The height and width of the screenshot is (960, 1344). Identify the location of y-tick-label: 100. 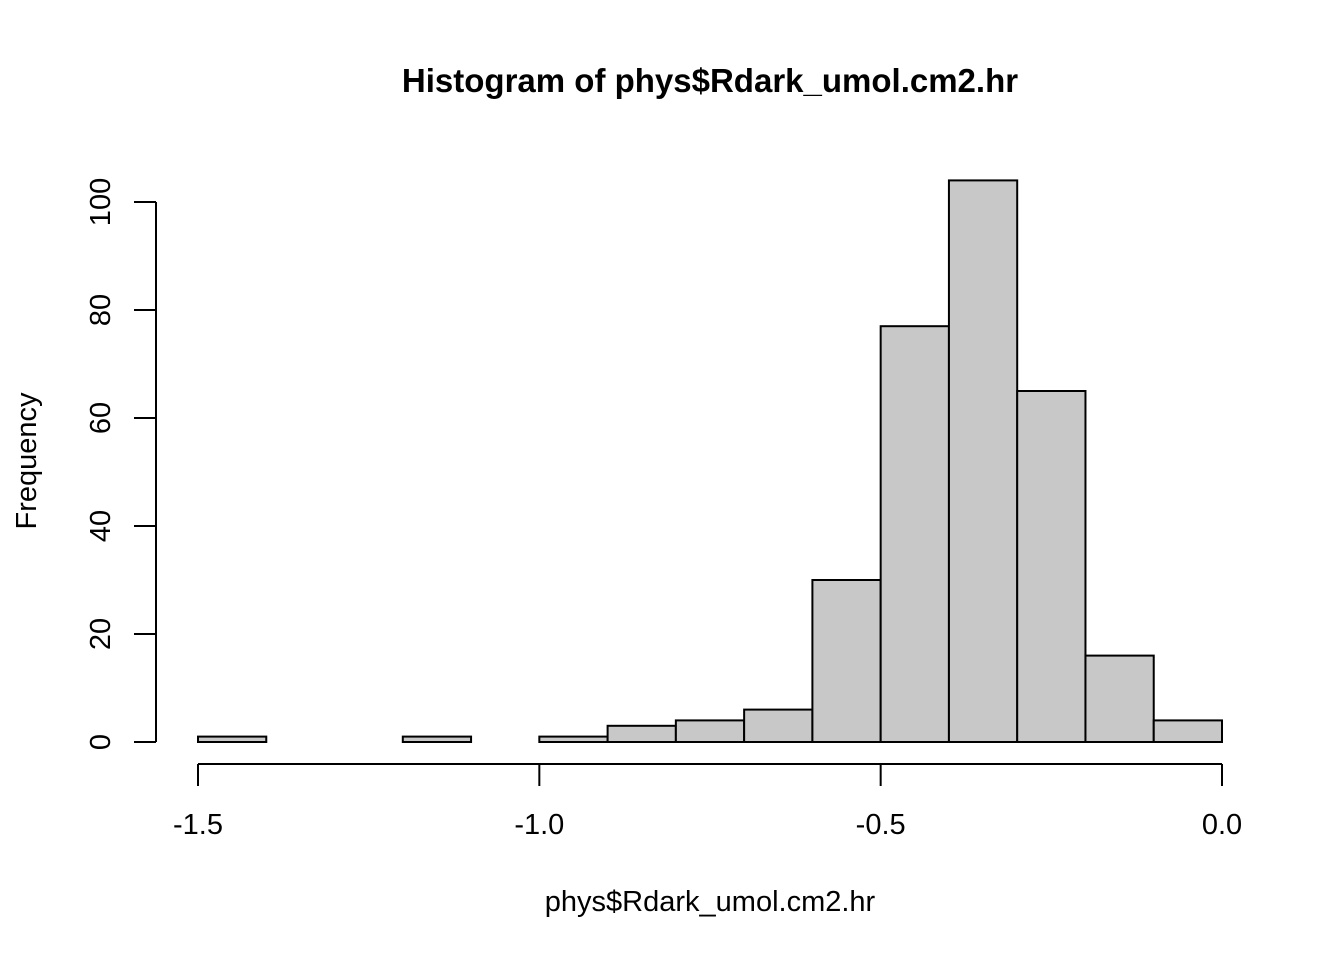
(101, 202).